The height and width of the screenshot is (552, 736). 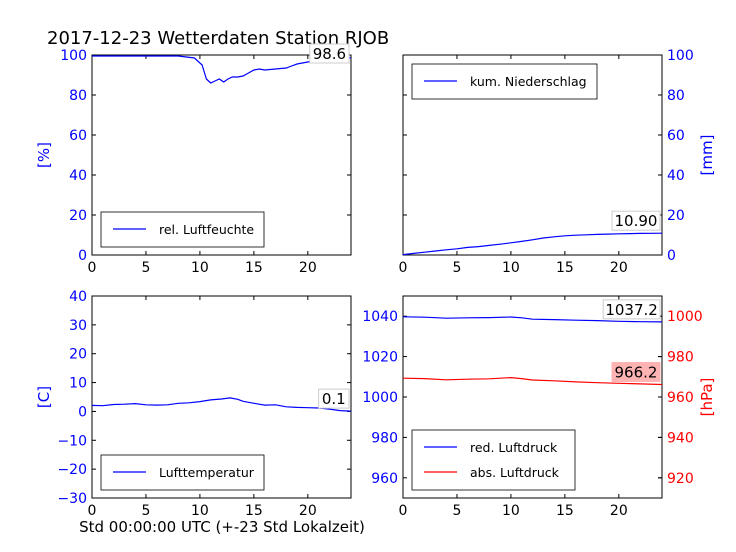 I want to click on y-right-tick-label: 980, so click(x=680, y=358).